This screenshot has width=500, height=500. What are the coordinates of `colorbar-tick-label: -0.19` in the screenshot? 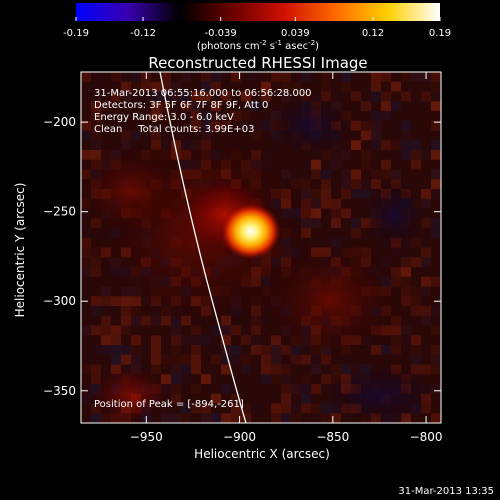 It's located at (76, 33).